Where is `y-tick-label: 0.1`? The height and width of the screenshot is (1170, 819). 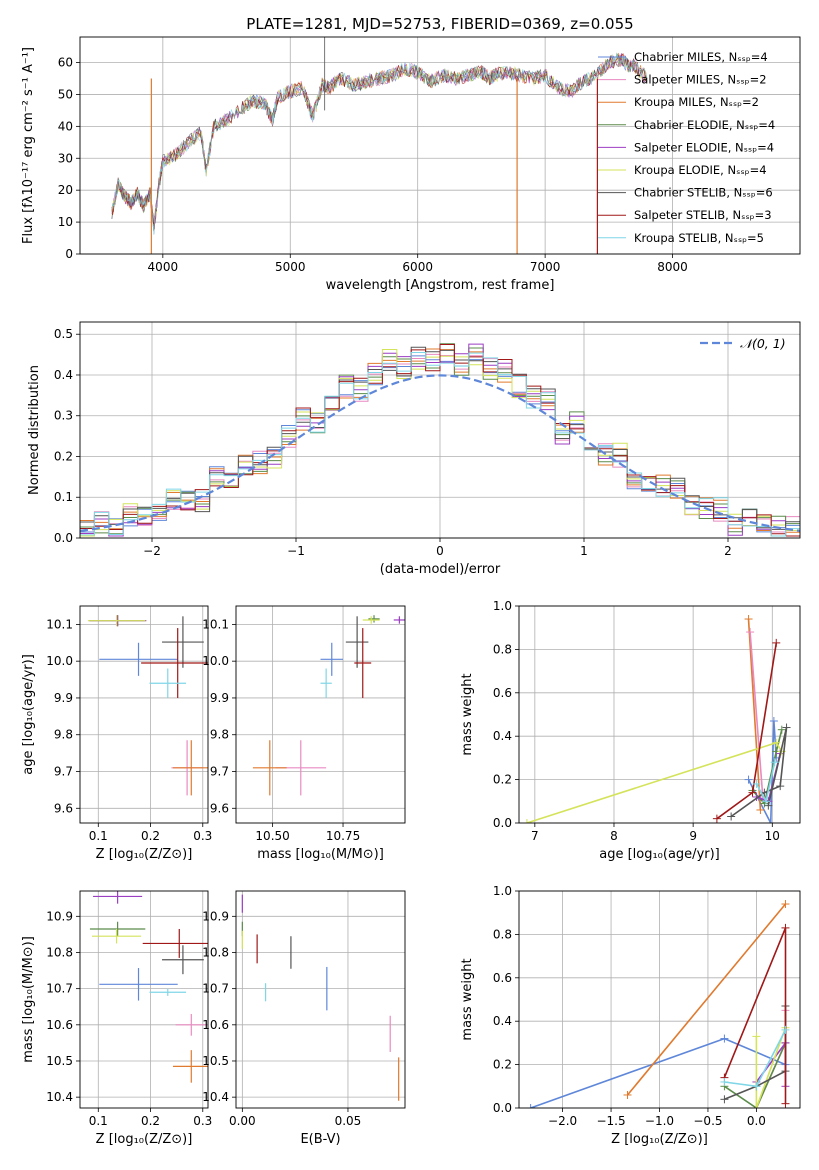
y-tick-label: 0.1 is located at coordinates (63, 497).